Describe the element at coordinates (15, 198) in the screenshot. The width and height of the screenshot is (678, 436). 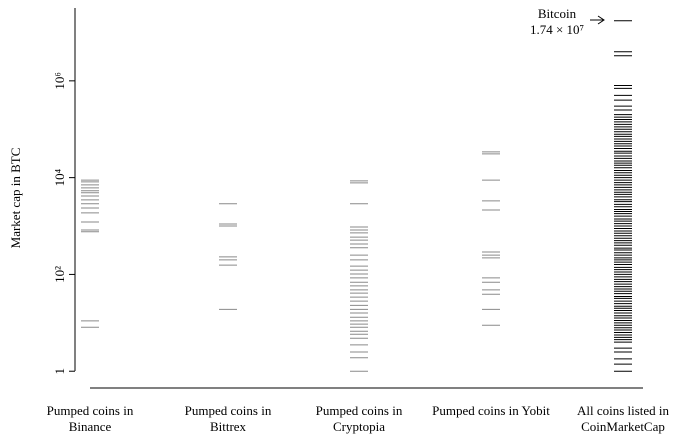
I see `y-axis-label: Market cap in BTC` at that location.